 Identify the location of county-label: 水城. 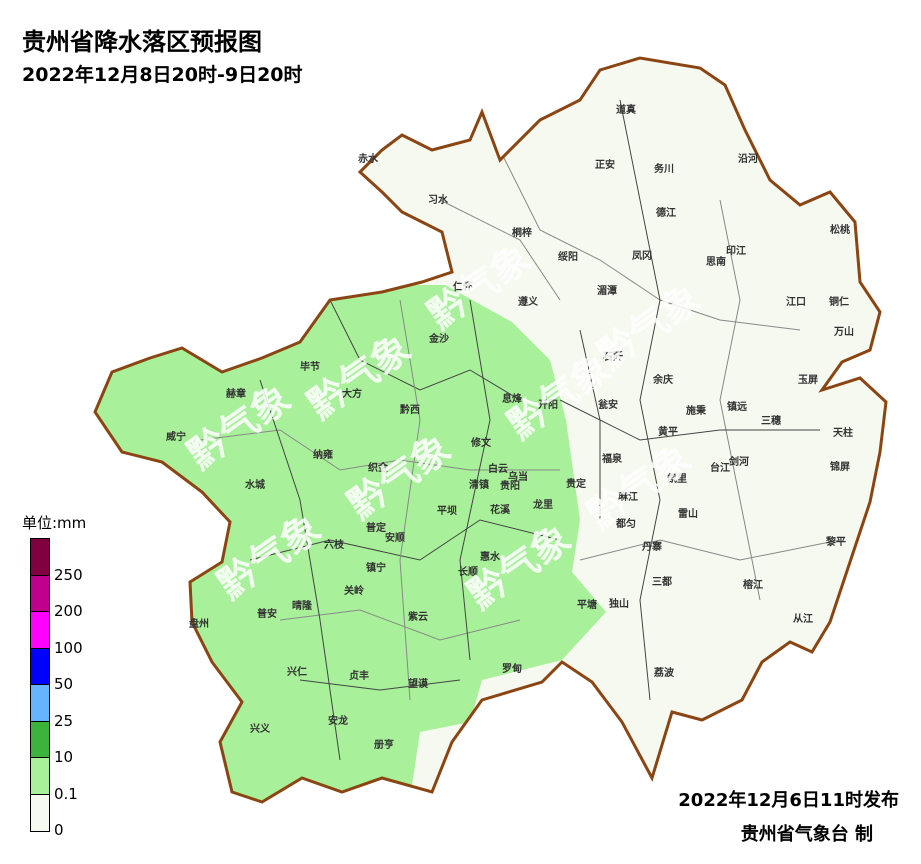
(254, 484).